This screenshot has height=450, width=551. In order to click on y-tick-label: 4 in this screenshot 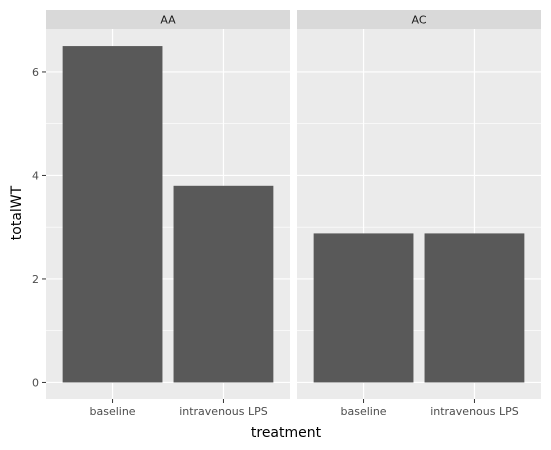, I will do `click(35, 175)`.